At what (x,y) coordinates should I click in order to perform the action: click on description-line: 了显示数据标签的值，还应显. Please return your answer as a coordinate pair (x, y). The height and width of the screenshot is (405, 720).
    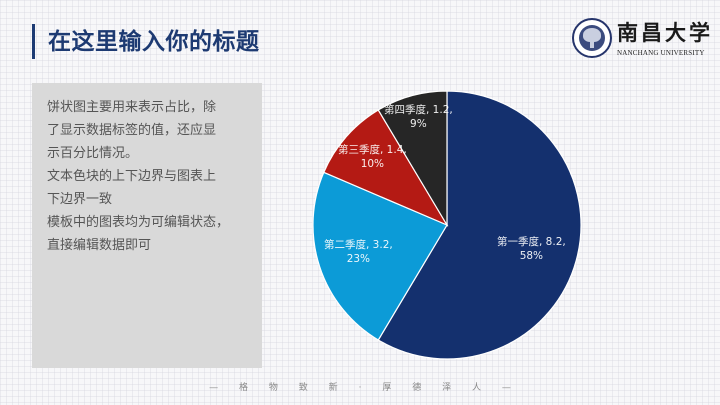
    Looking at the image, I should click on (132, 130).